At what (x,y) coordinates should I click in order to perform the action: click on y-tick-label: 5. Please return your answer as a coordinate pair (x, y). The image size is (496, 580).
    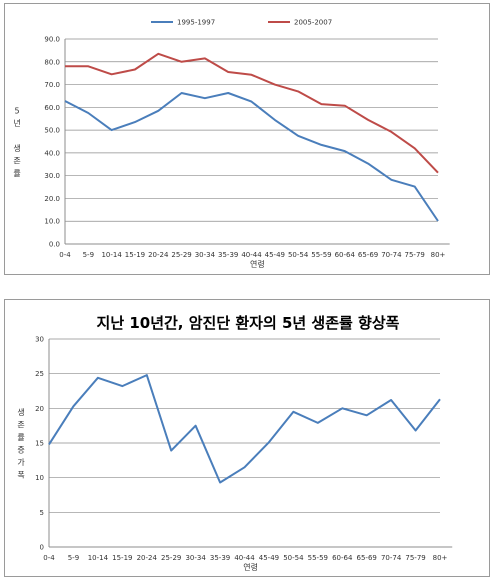
    Looking at the image, I should click on (42, 513).